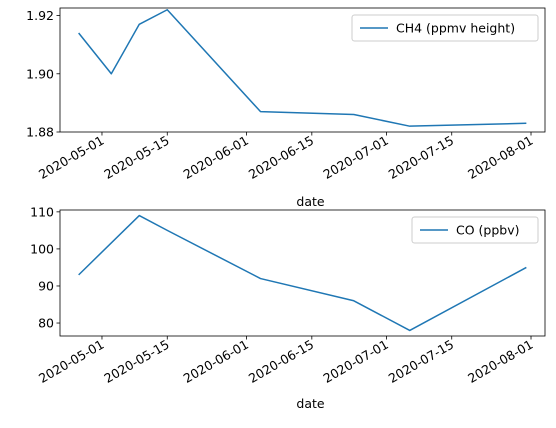  Describe the element at coordinates (42, 248) in the screenshot. I see `y-tick-label: 100` at that location.